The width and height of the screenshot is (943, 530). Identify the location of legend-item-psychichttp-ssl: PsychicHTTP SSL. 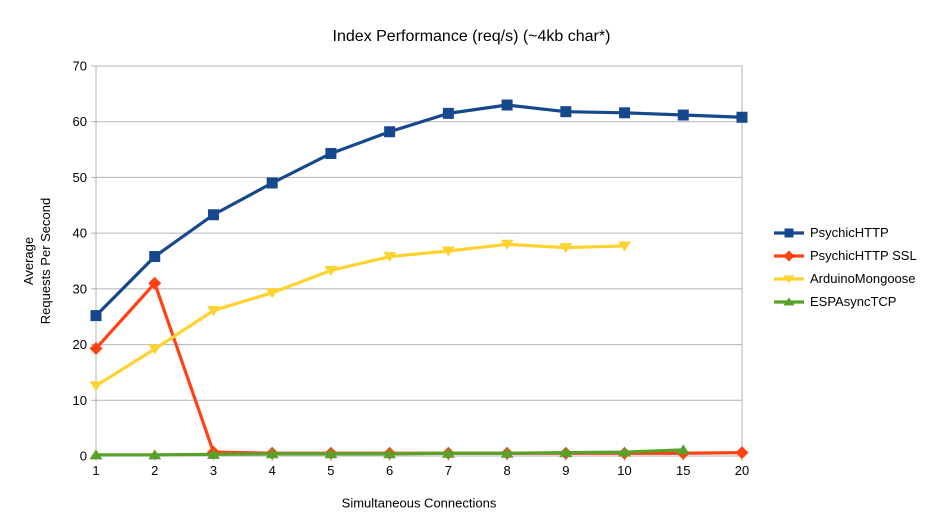
(845, 255).